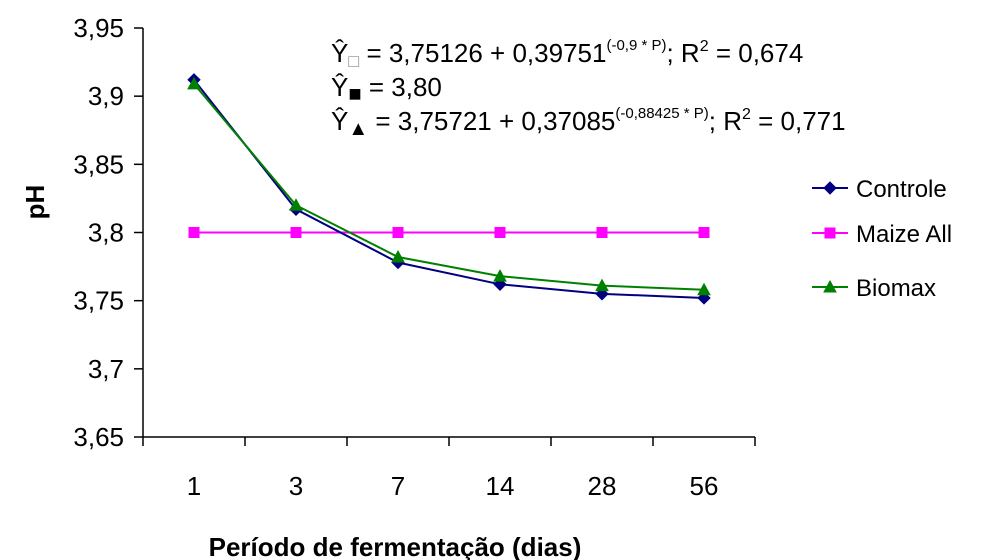  Describe the element at coordinates (830, 233) in the screenshot. I see `legend-marker-maize-all` at that location.